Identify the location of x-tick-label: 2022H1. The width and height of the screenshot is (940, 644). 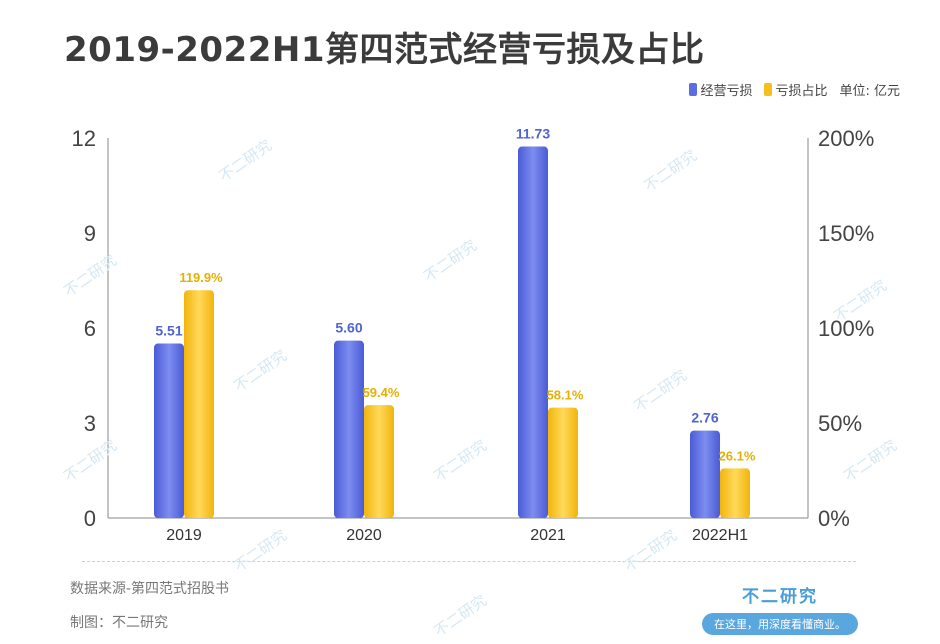
(720, 535).